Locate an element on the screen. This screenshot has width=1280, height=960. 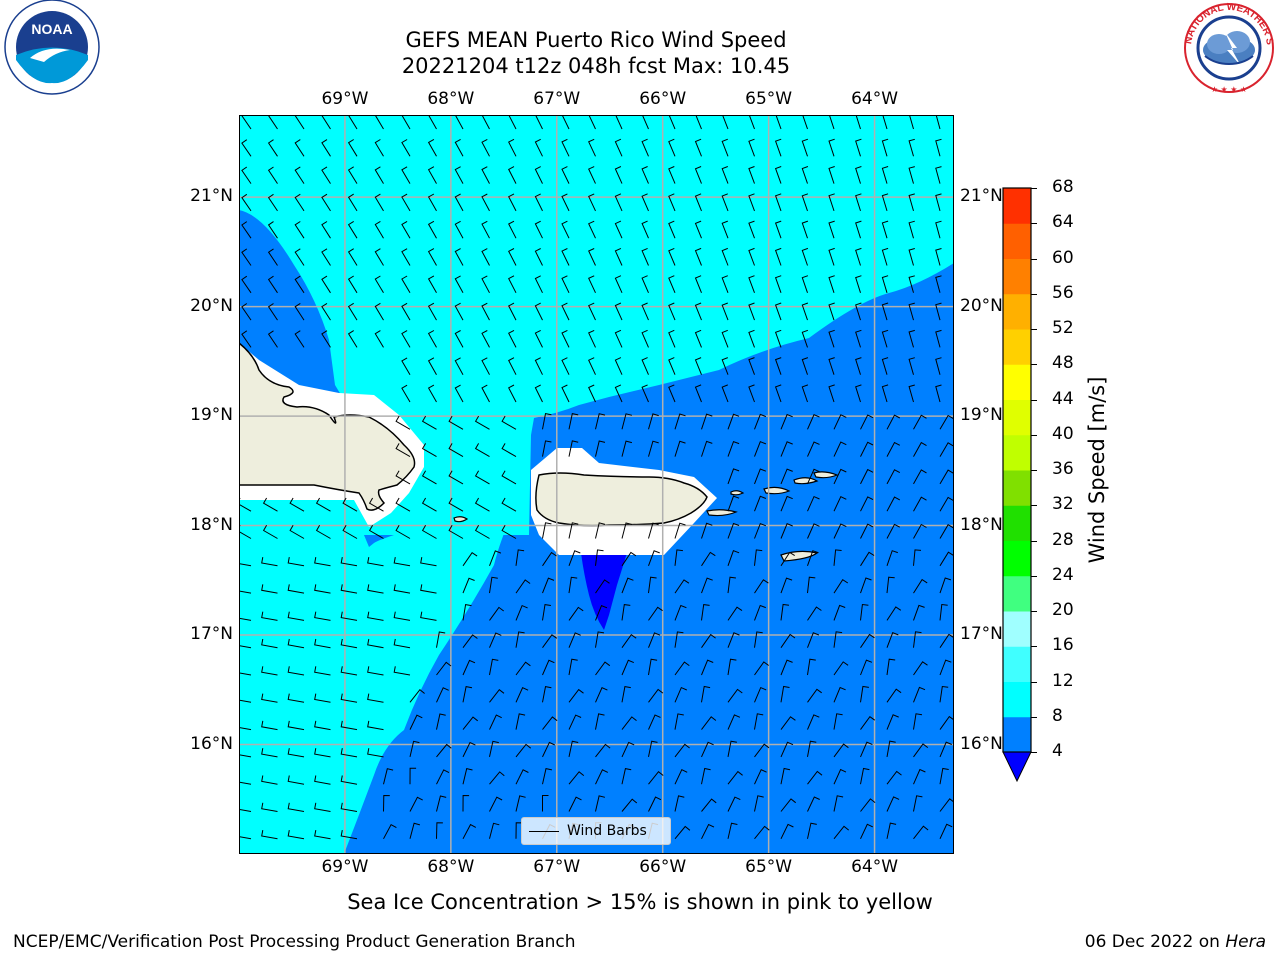
lat-label-left: 18°N is located at coordinates (211, 524).